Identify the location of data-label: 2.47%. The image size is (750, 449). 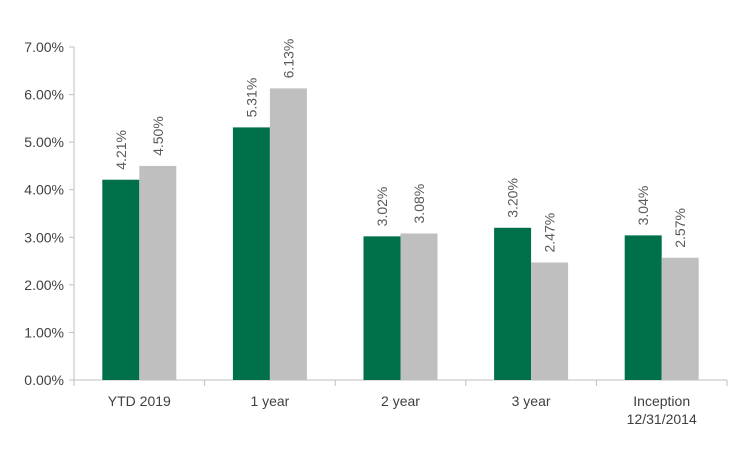
(550, 233).